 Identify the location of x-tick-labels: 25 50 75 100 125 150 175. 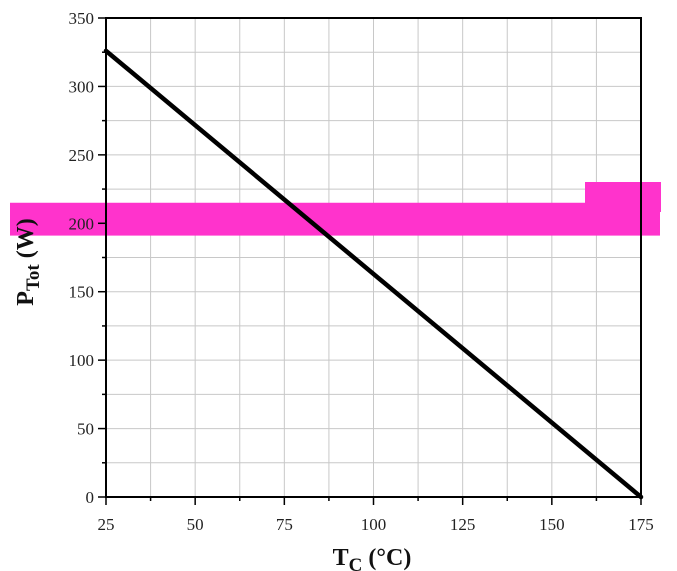
(376, 524).